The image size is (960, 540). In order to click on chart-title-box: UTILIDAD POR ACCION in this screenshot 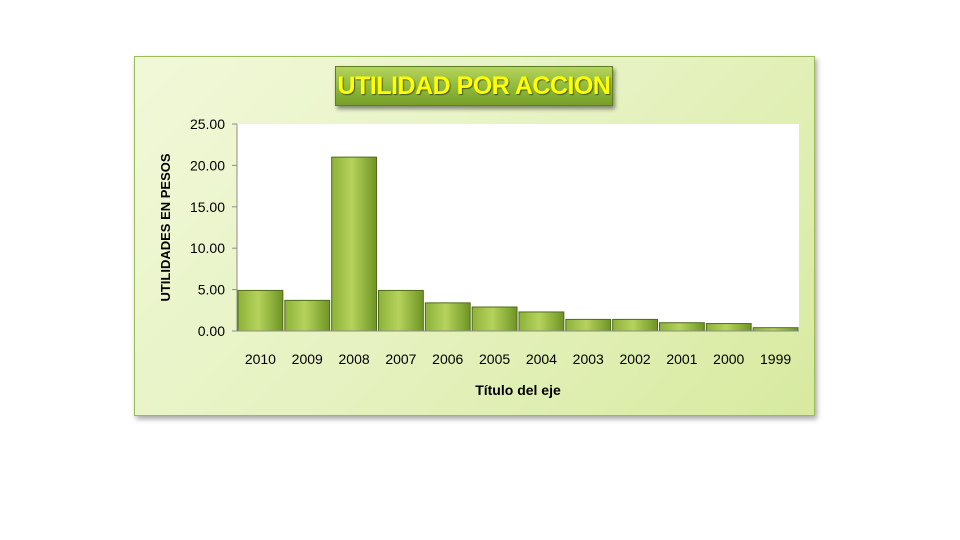, I will do `click(474, 86)`.